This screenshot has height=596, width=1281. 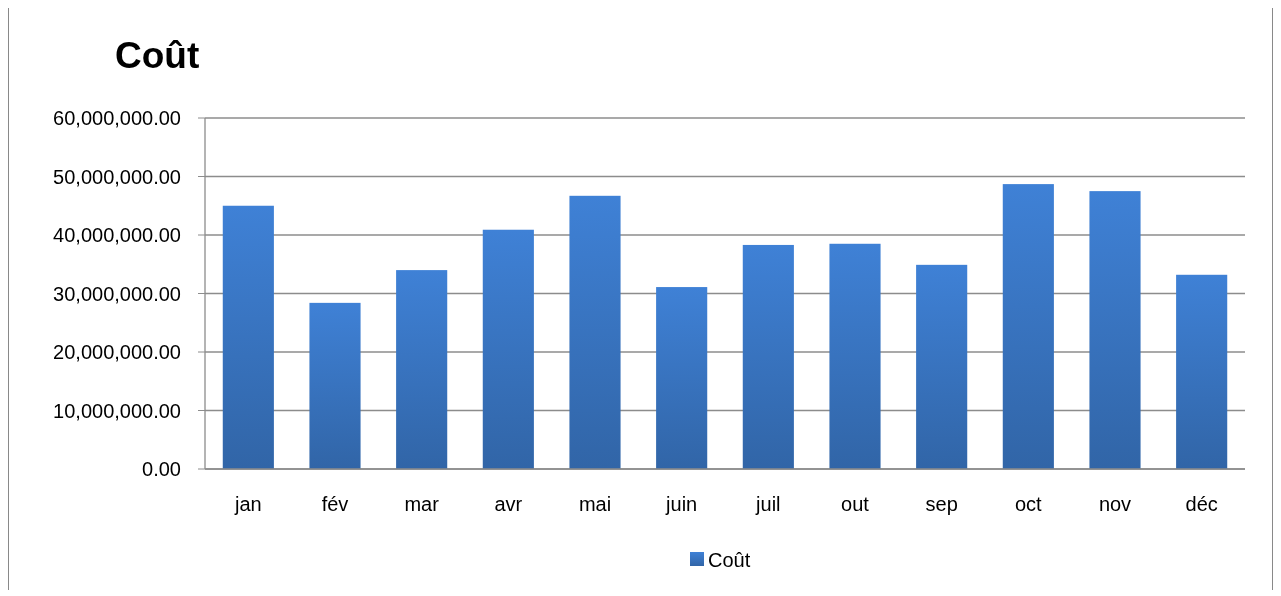 What do you see at coordinates (1115, 504) in the screenshot?
I see `x-tick-label: nov` at bounding box center [1115, 504].